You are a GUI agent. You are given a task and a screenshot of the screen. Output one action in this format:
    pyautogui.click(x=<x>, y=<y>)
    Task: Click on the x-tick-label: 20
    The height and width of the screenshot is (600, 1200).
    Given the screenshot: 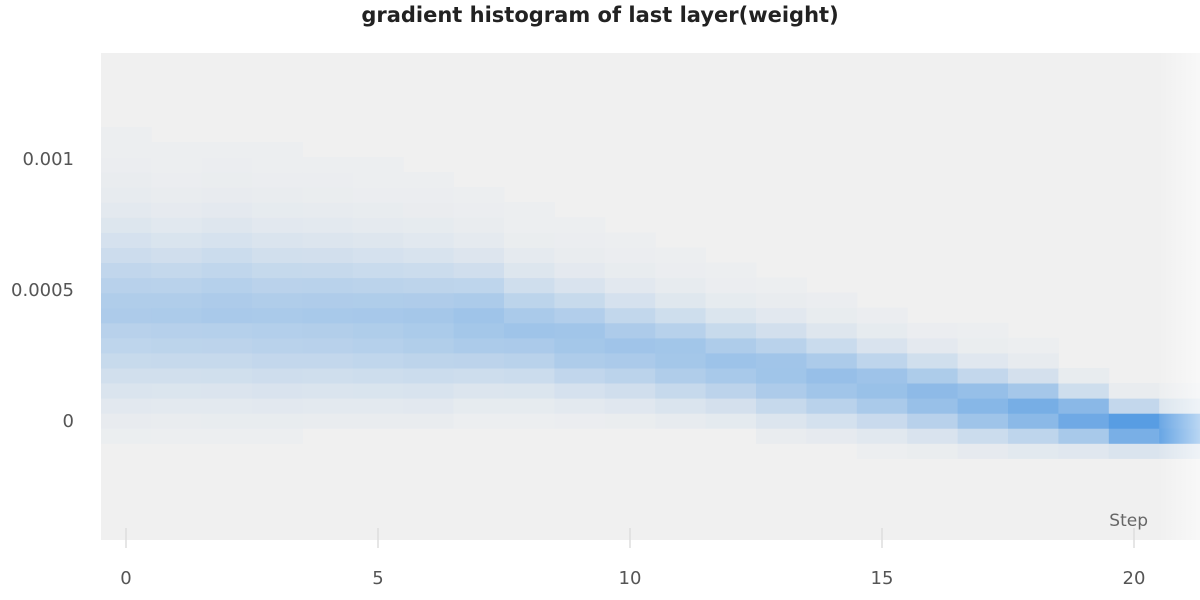 What is the action you would take?
    pyautogui.click(x=1134, y=578)
    